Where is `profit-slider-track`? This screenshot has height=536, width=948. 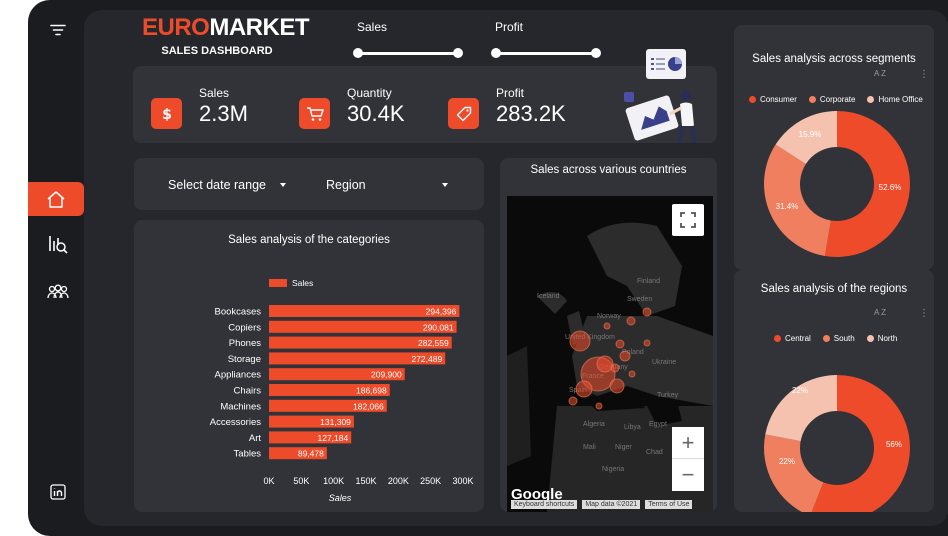
profit-slider-track is located at coordinates (546, 53).